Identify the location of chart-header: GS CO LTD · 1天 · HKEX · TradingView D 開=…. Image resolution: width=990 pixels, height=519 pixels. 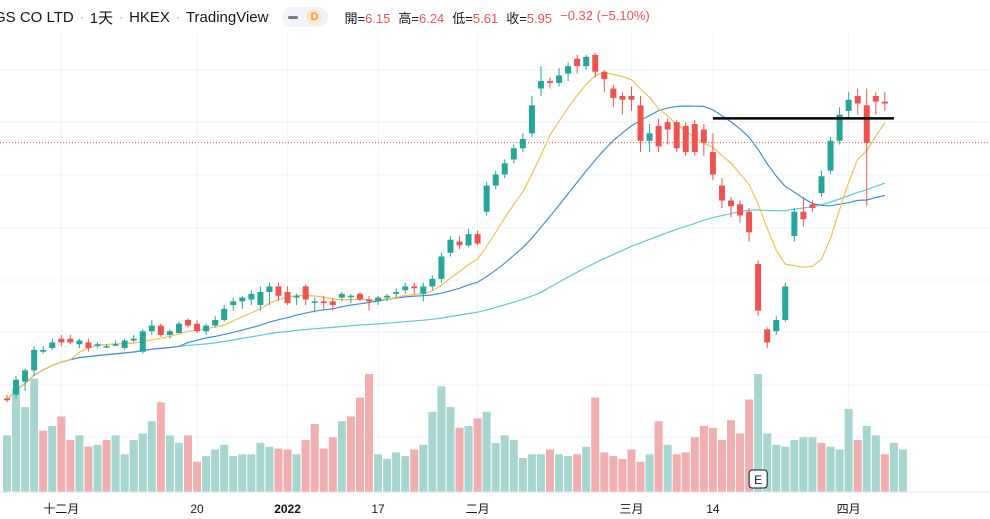
(495, 17).